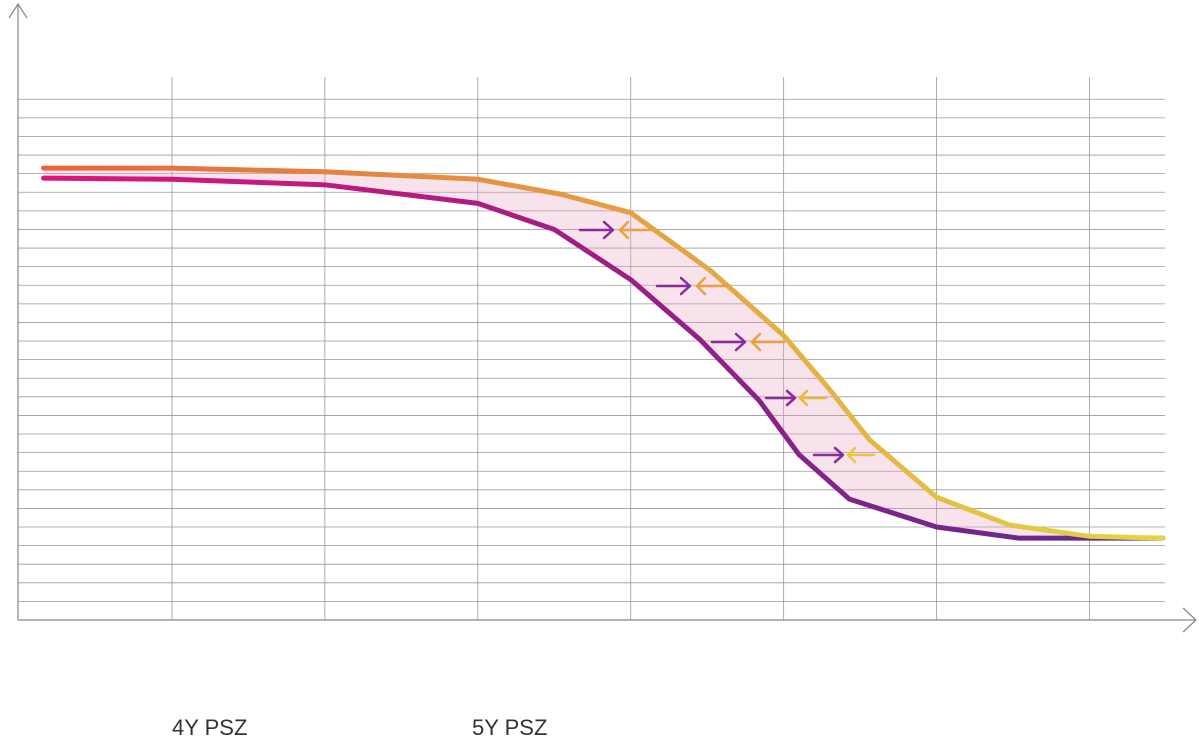 This screenshot has height=745, width=1199. What do you see at coordinates (209, 727) in the screenshot?
I see `legend-label: 4Y PSZ` at bounding box center [209, 727].